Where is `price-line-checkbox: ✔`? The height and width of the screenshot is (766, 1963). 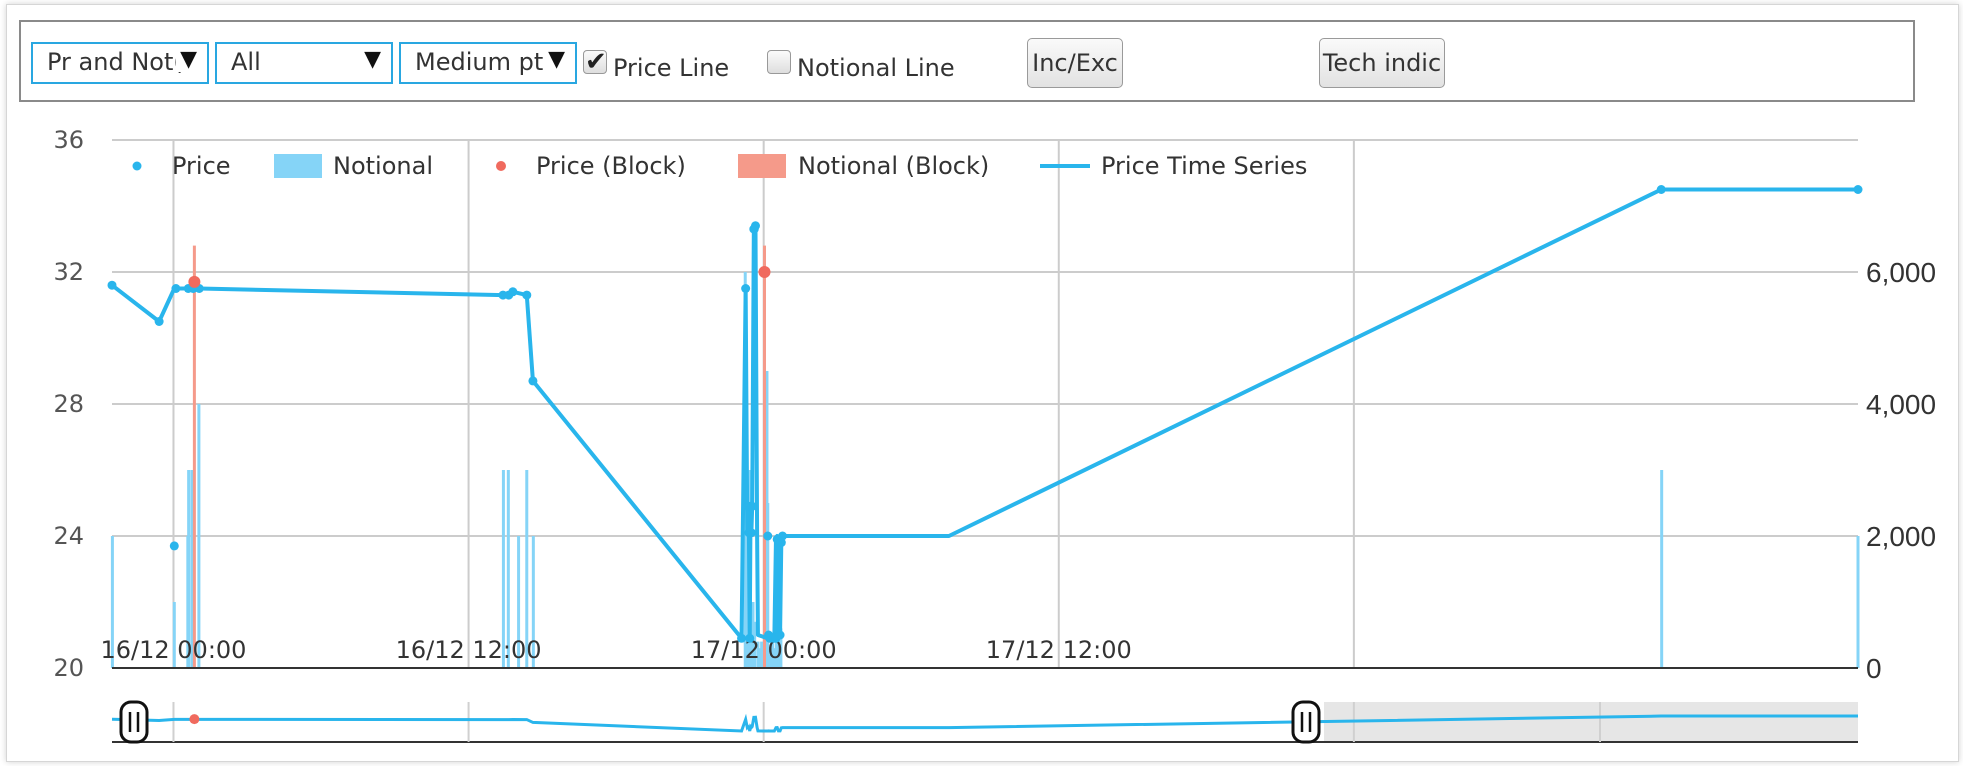
price-line-checkbox: ✔ is located at coordinates (595, 61).